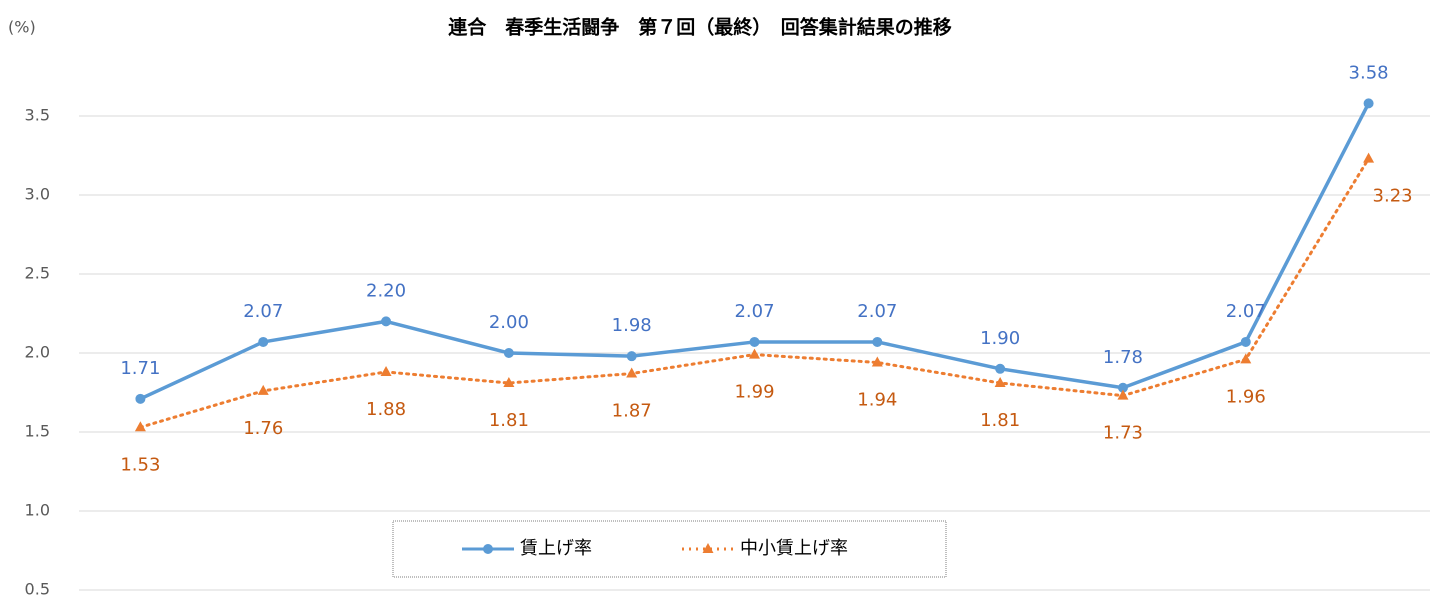 This screenshot has width=1432, height=599. I want to click on data-label: 2.00, so click(509, 322).